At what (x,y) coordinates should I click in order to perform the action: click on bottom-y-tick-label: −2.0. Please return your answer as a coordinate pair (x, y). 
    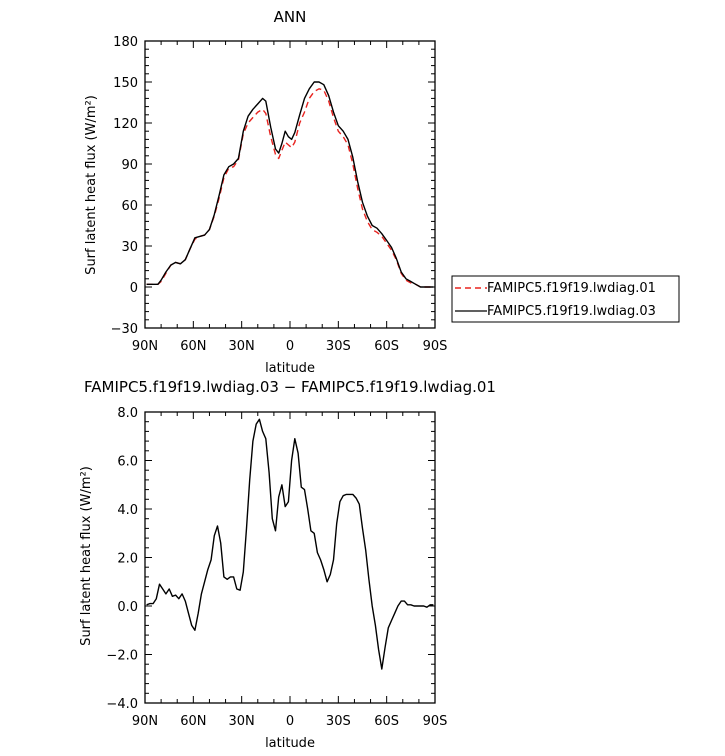
    Looking at the image, I should click on (122, 656).